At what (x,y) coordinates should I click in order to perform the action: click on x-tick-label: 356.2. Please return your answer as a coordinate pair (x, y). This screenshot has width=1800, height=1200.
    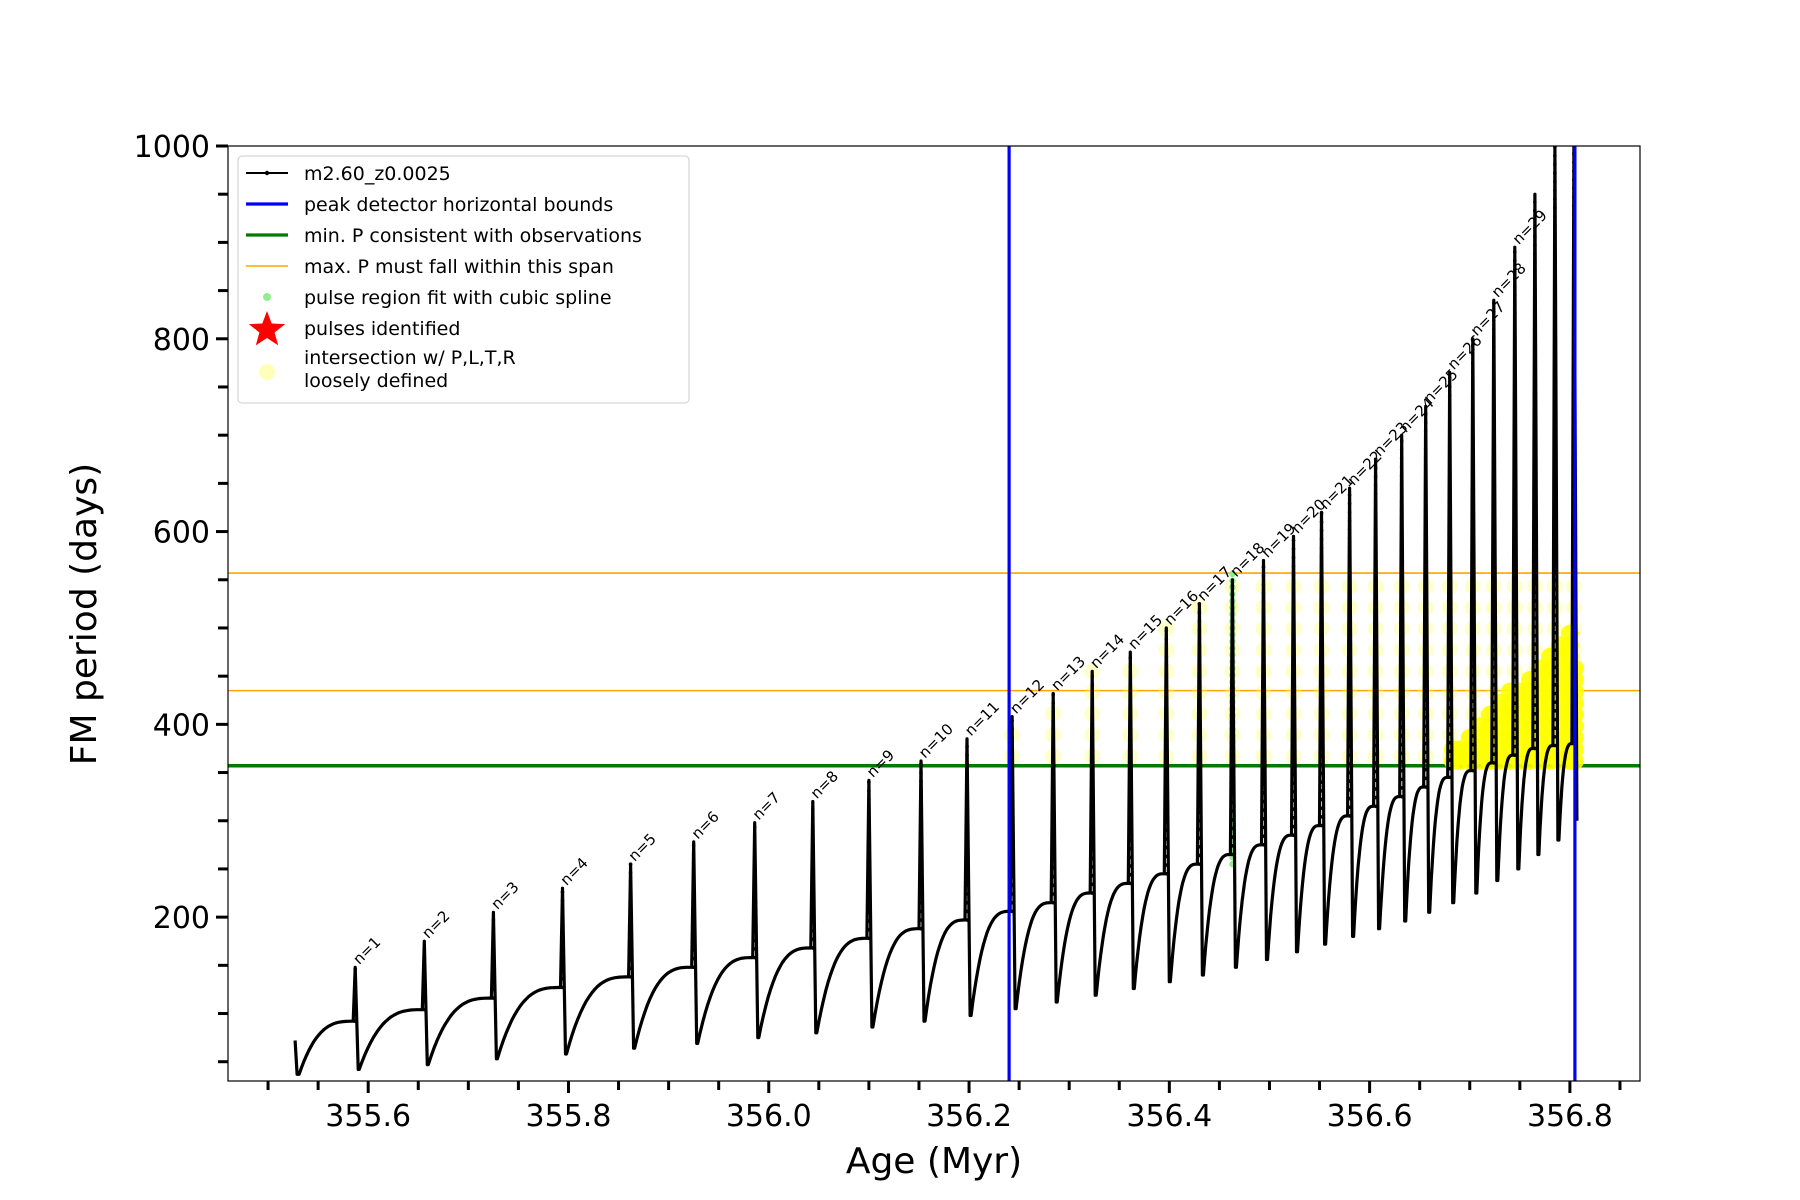
    Looking at the image, I should click on (969, 1116).